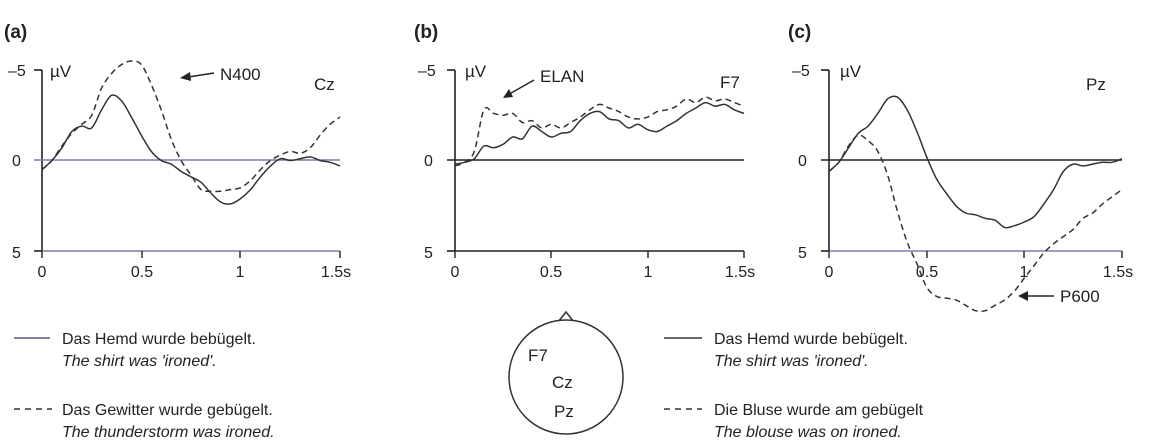 The image size is (1150, 441). What do you see at coordinates (802, 253) in the screenshot?
I see `panel-c-ytick-5: 5` at bounding box center [802, 253].